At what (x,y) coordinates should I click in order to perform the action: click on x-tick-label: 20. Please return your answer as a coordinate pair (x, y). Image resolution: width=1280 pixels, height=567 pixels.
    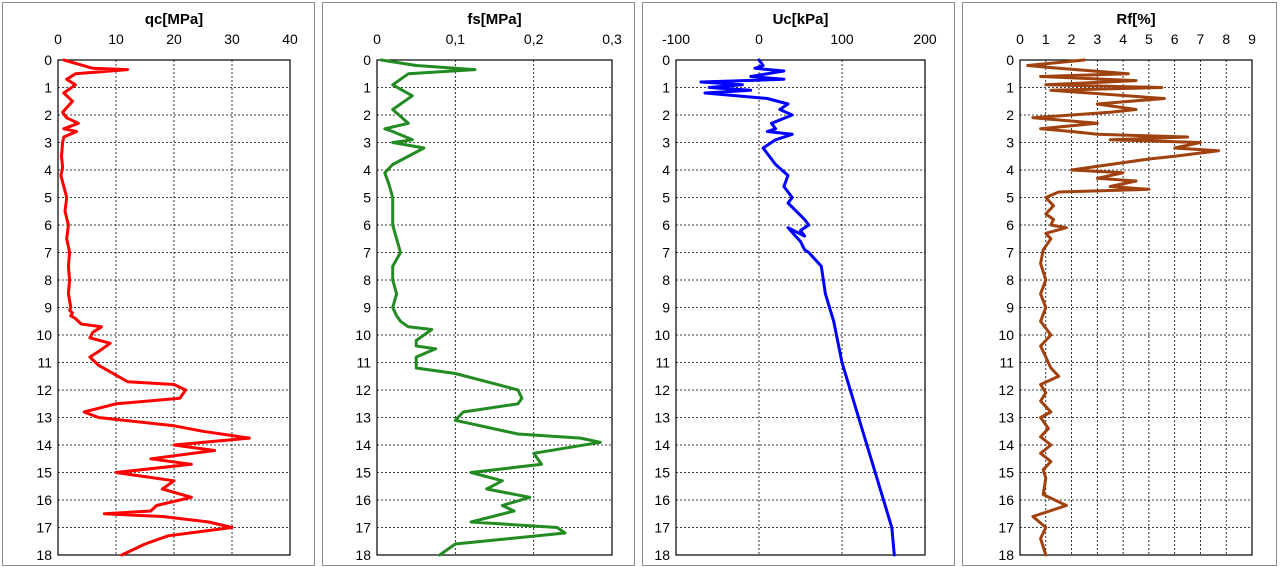
    Looking at the image, I should click on (174, 39).